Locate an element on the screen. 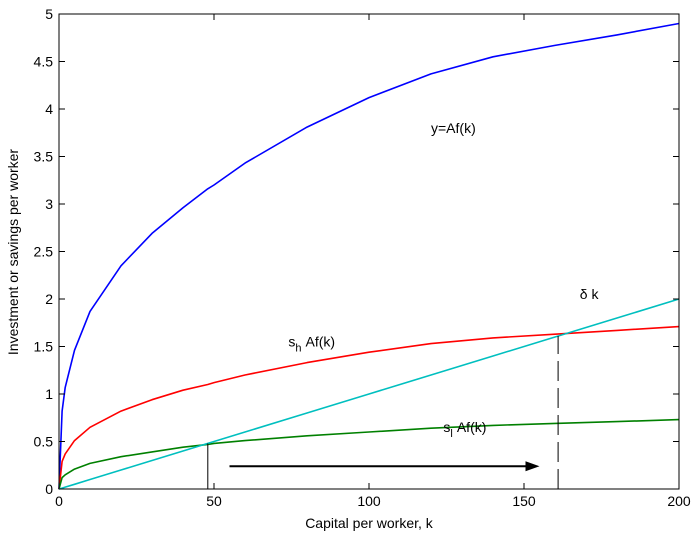  y-tick-label: 4.5 is located at coordinates (44, 62).